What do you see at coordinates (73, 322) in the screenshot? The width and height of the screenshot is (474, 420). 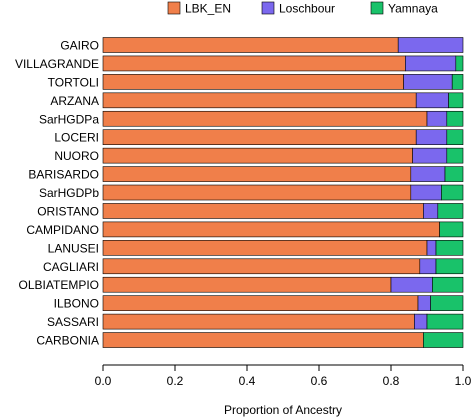 I see `category-label: SASSARI` at bounding box center [73, 322].